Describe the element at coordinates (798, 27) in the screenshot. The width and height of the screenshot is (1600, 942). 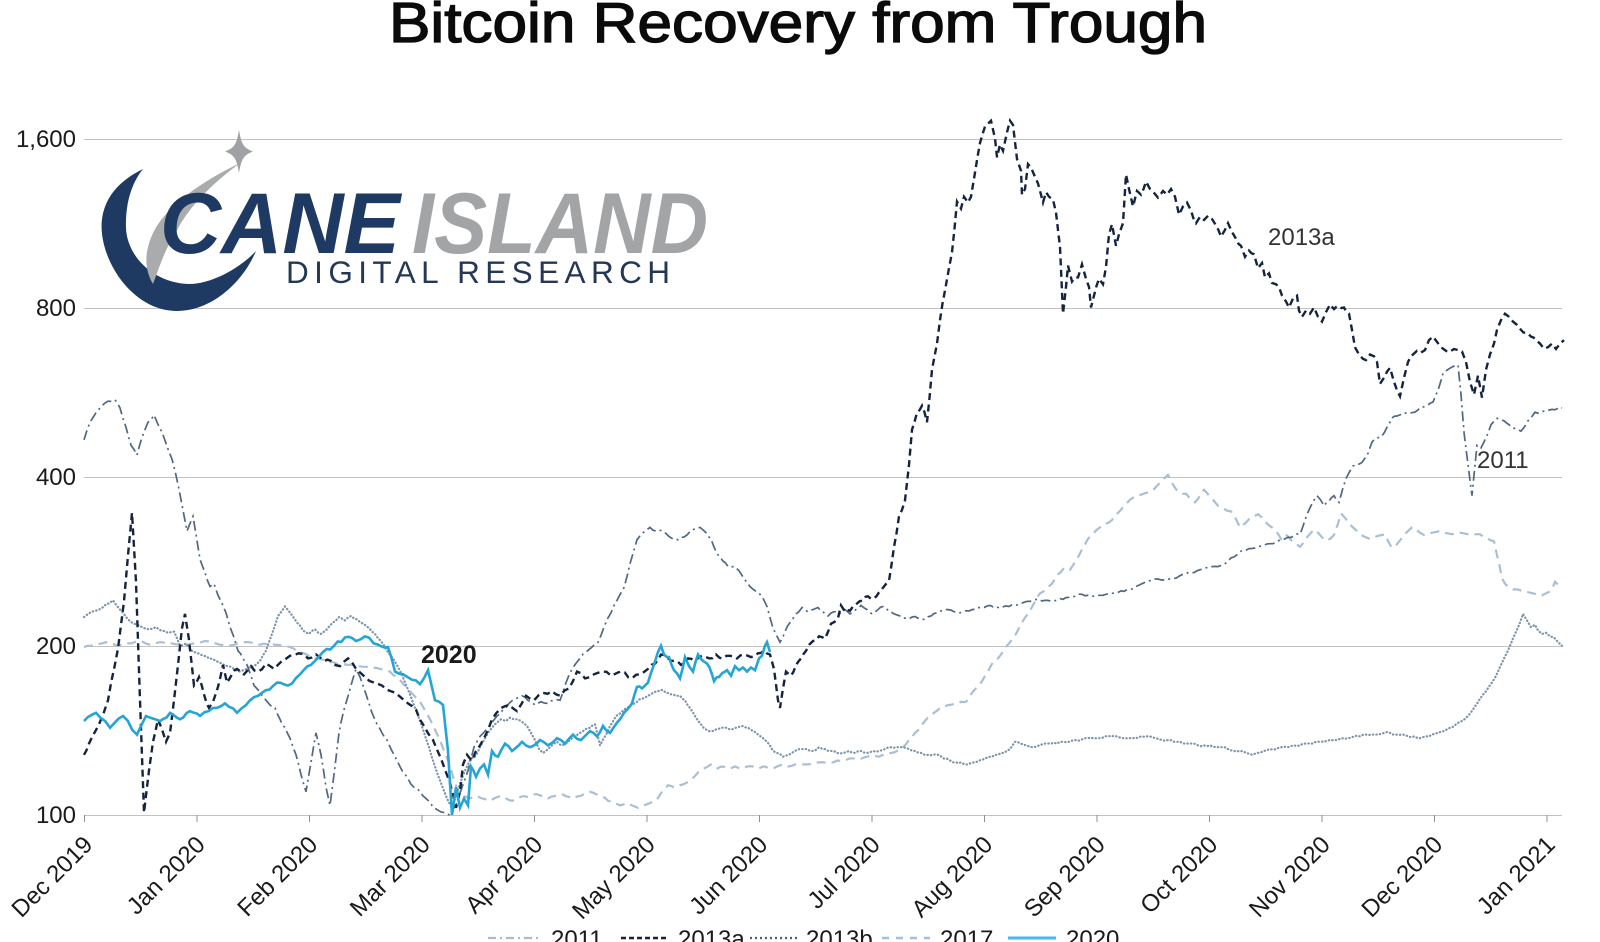
I see `svg-text: Bitcoin Recovery from Trough` at that location.